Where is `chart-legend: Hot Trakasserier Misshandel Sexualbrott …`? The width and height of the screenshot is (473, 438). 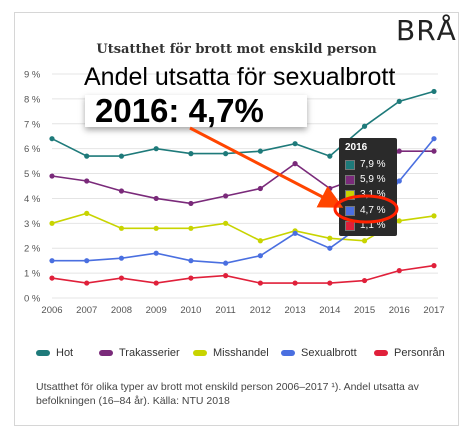
chart-legend: Hot Trakasserier Misshandel Sexualbrott … is located at coordinates (246, 353).